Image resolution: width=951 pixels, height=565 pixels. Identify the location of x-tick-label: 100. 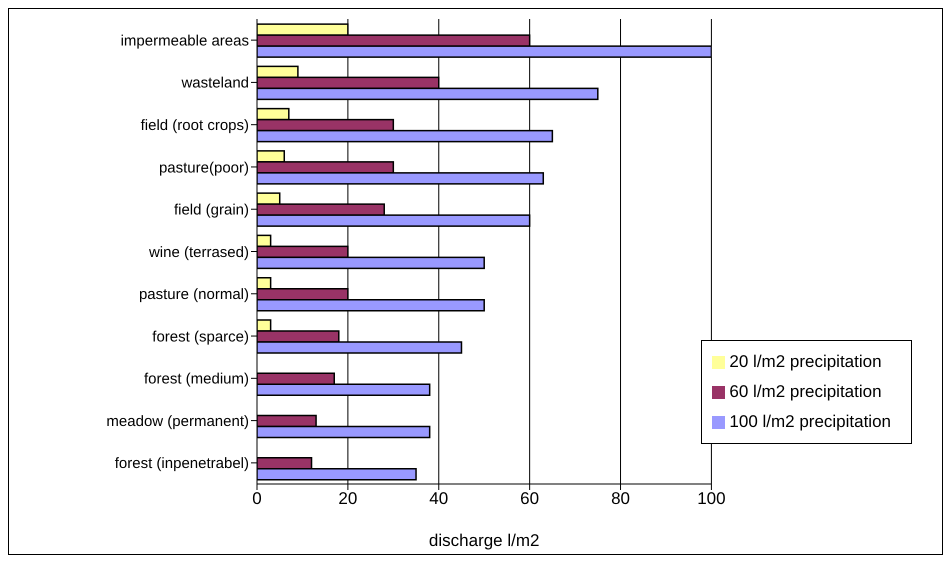
(711, 498).